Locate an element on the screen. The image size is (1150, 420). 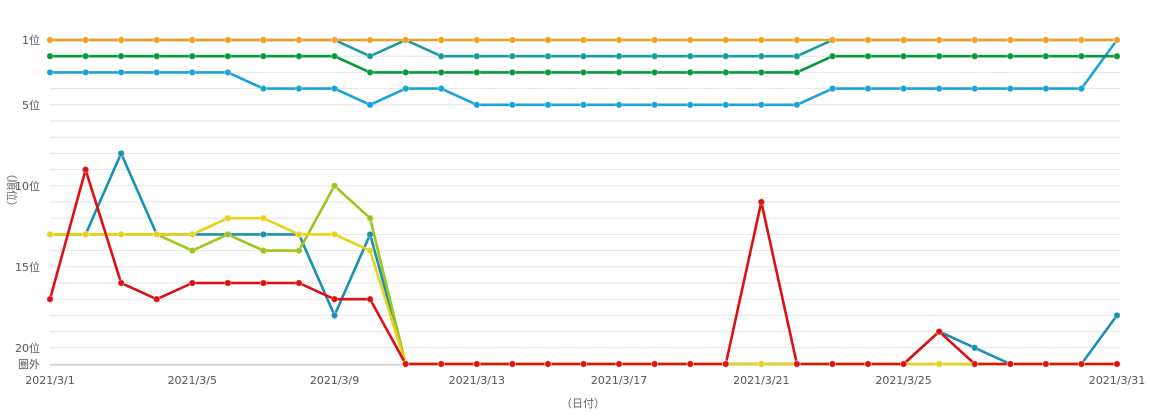
x-tick-label: 2021/3/31 is located at coordinates (1117, 380).